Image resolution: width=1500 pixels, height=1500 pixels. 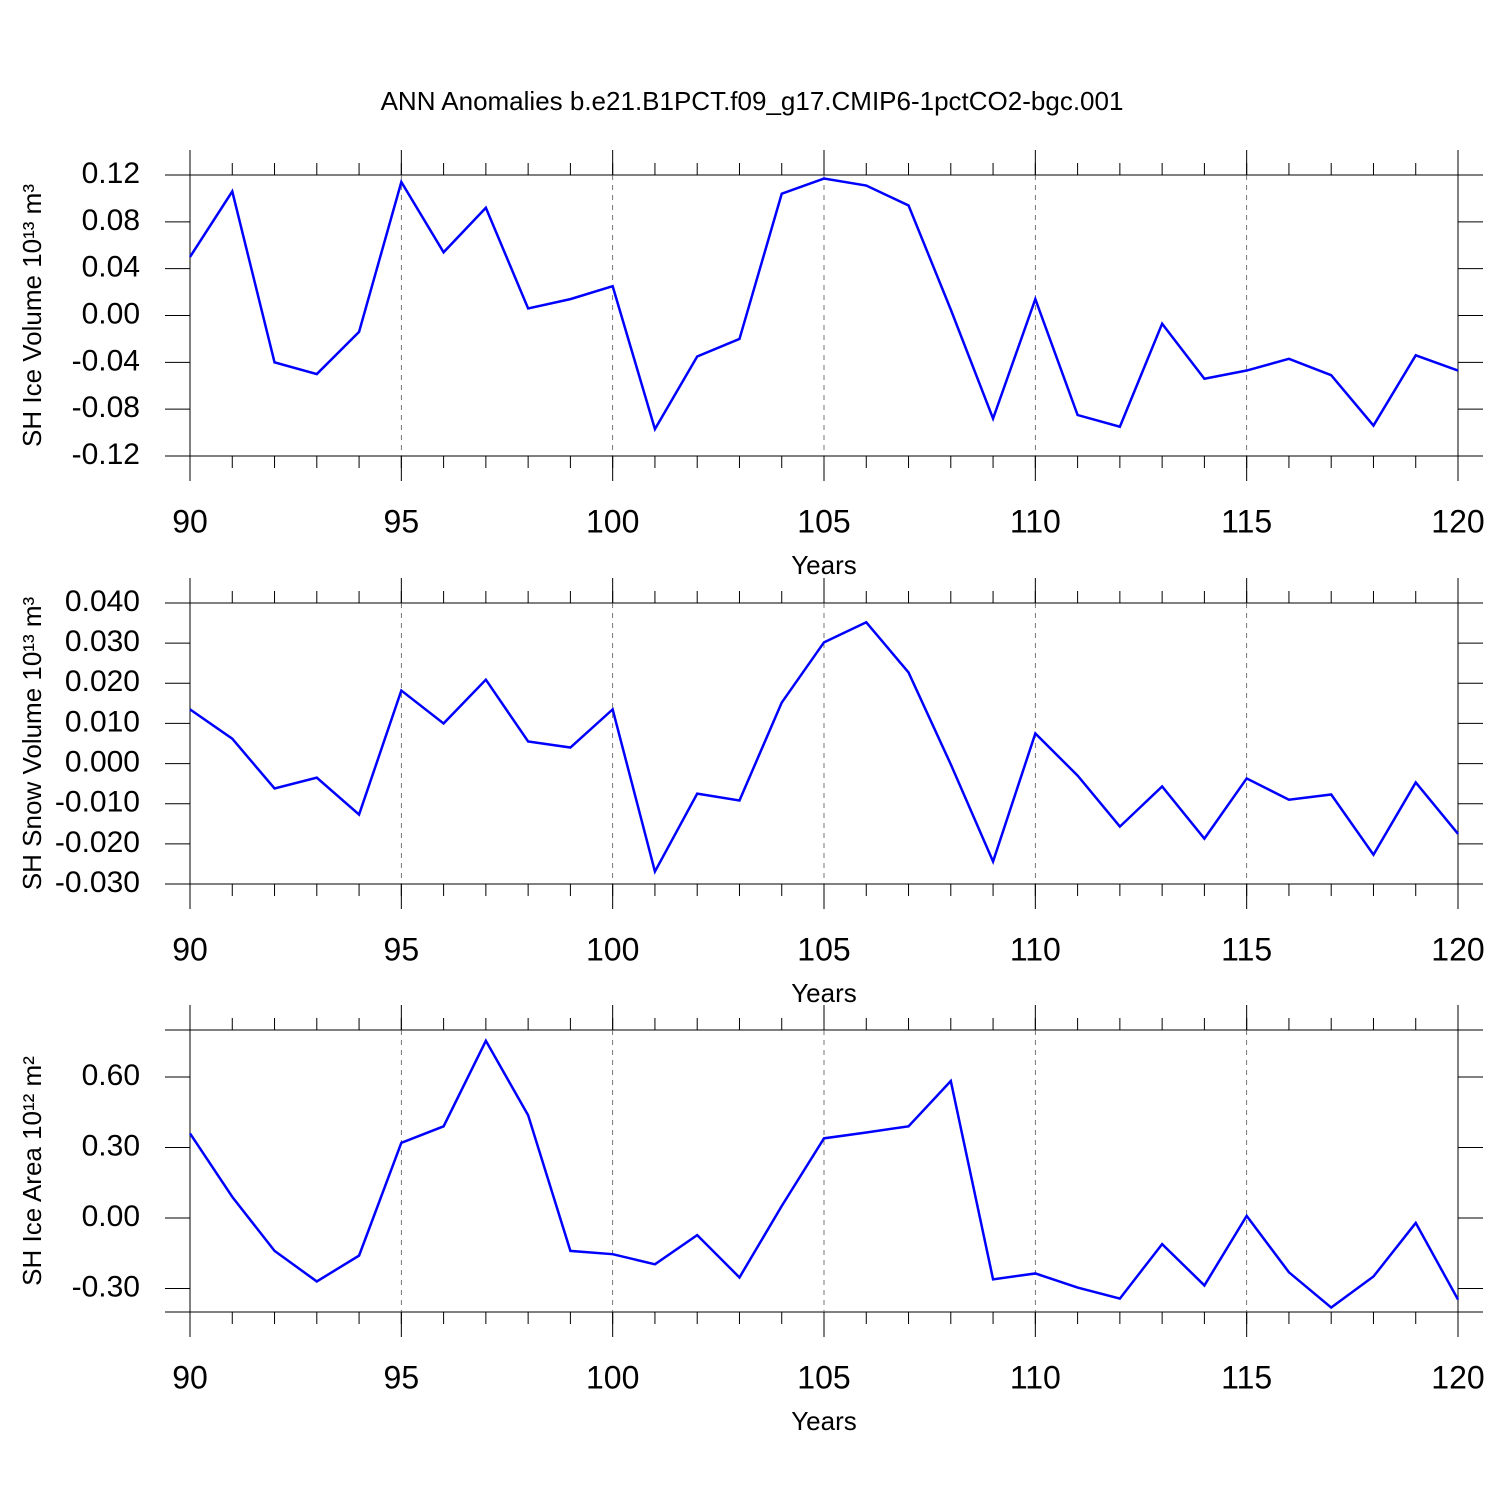 I want to click on y-axis-label: SH Ice Volume 10¹³ m³, so click(x=32, y=315).